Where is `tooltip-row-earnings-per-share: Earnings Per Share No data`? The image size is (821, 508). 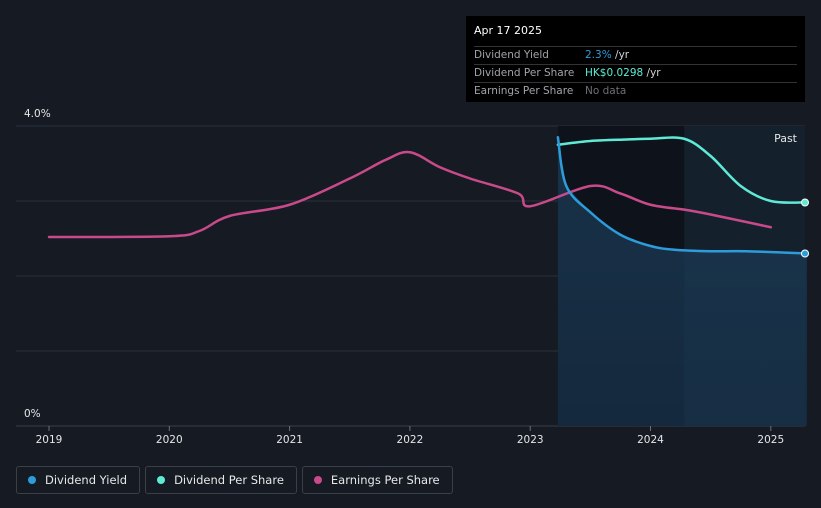
tooltip-row-earnings-per-share: Earnings Per Share No data is located at coordinates (635, 91).